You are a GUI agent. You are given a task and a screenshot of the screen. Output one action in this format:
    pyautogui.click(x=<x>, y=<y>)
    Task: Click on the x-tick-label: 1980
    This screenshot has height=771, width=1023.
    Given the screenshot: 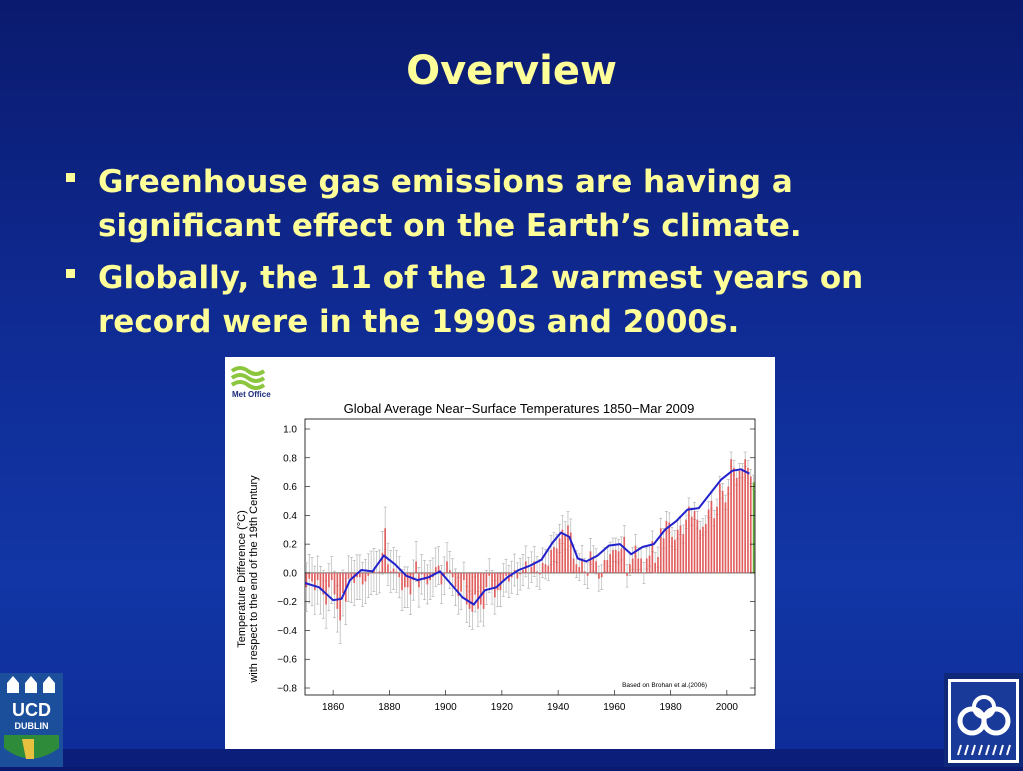 What is the action you would take?
    pyautogui.click(x=671, y=707)
    